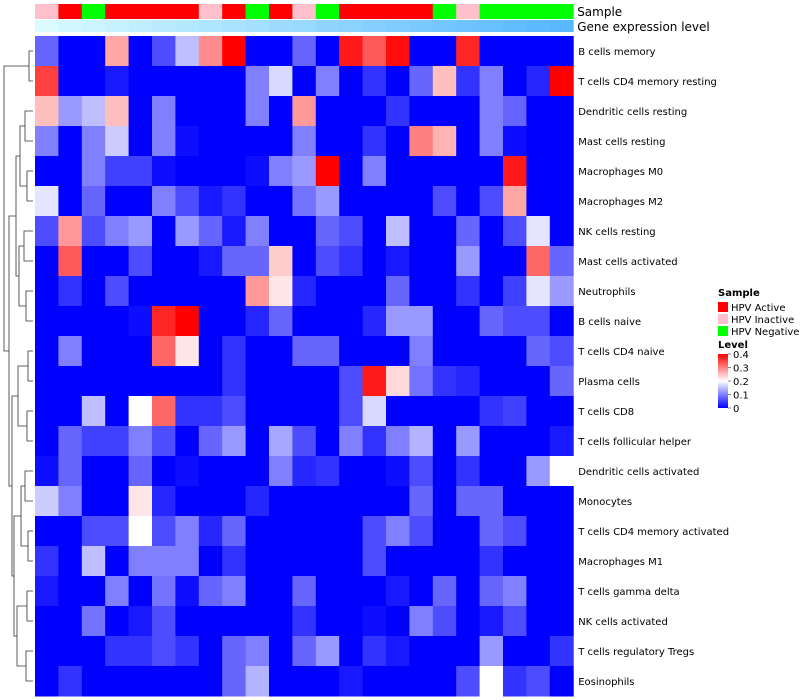 This screenshot has width=800, height=700. I want to click on expression-annotation-cell, so click(47, 26).